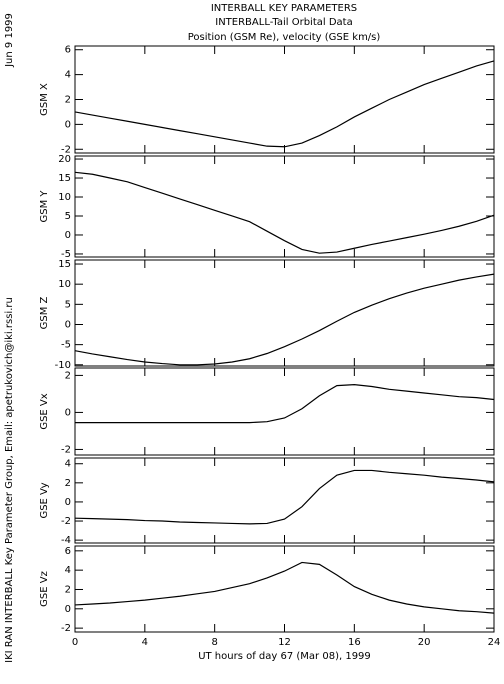  I want to click on x-tick-label: 12, so click(284, 642).